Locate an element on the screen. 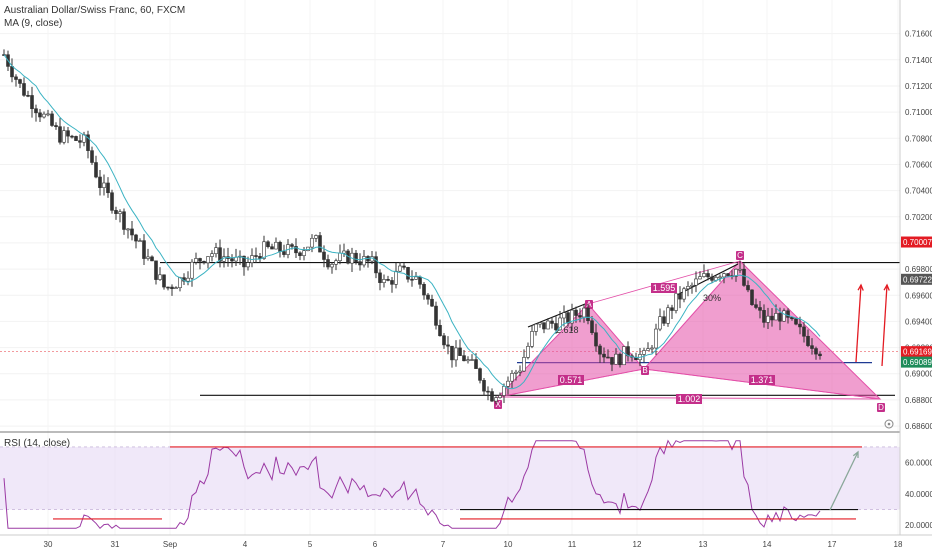  rsi-trend-lines is located at coordinates (457, 483).